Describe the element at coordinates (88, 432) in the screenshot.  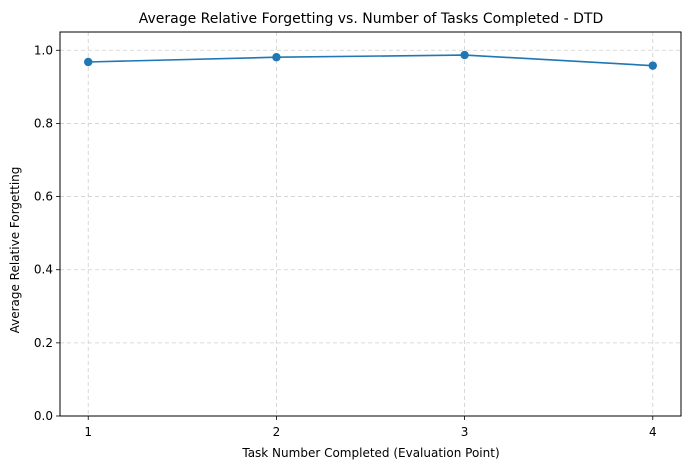
I see `x-tick-label: 1` at that location.